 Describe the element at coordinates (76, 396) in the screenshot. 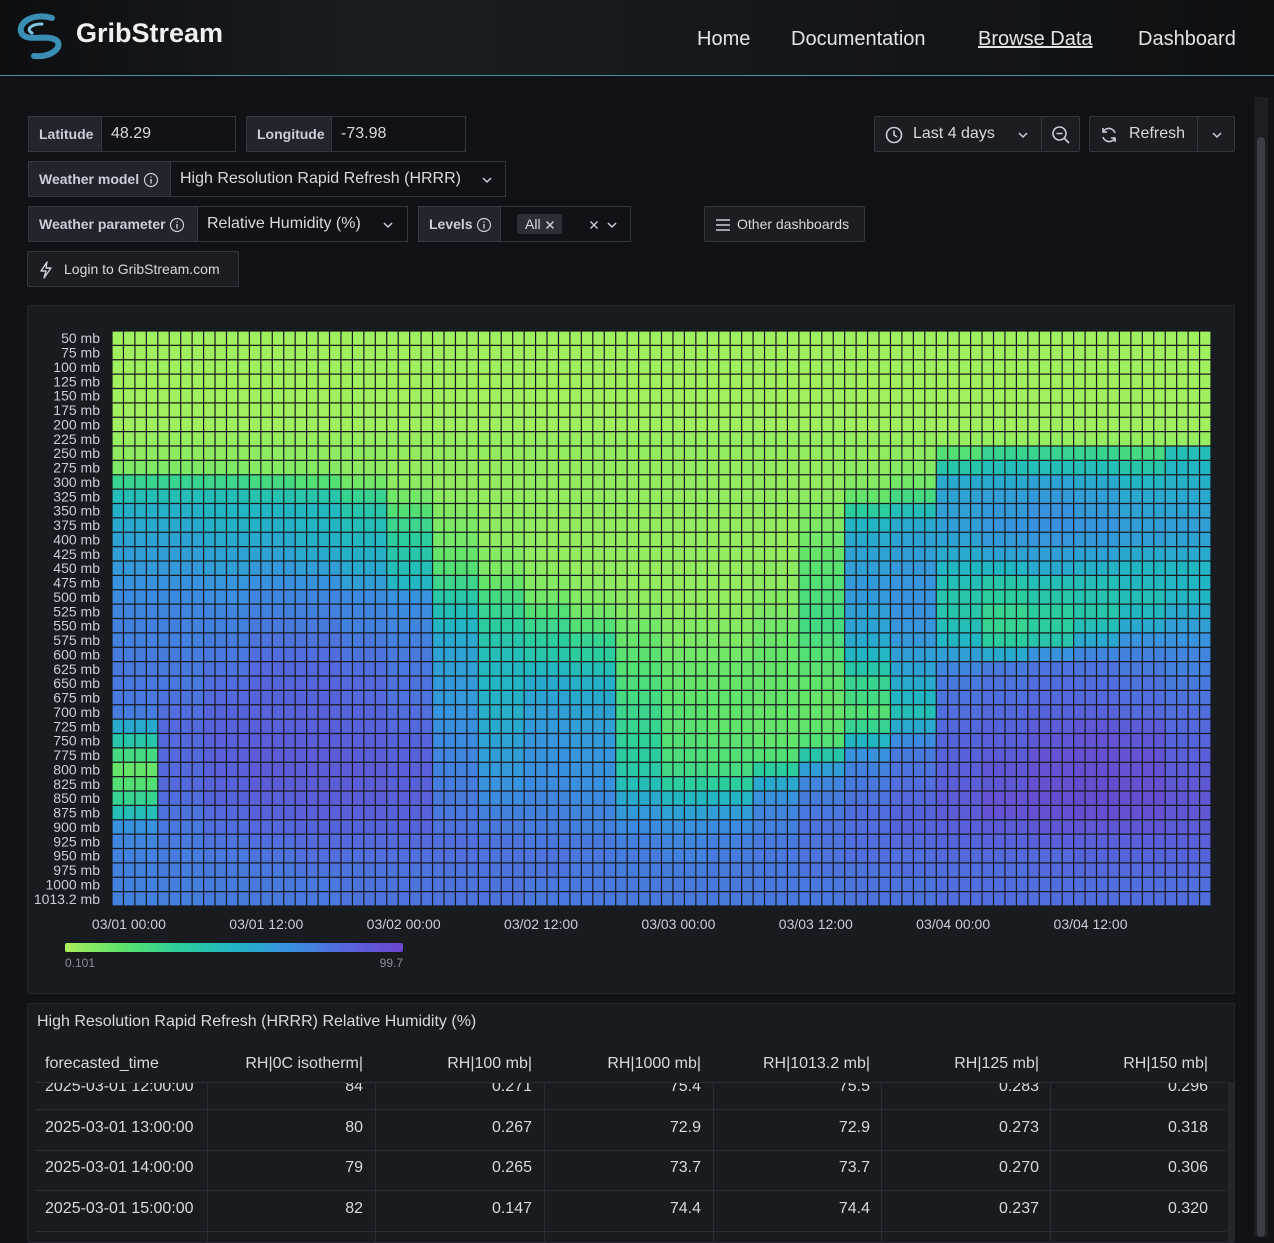

I see `y-tick-label: 150 mb` at that location.